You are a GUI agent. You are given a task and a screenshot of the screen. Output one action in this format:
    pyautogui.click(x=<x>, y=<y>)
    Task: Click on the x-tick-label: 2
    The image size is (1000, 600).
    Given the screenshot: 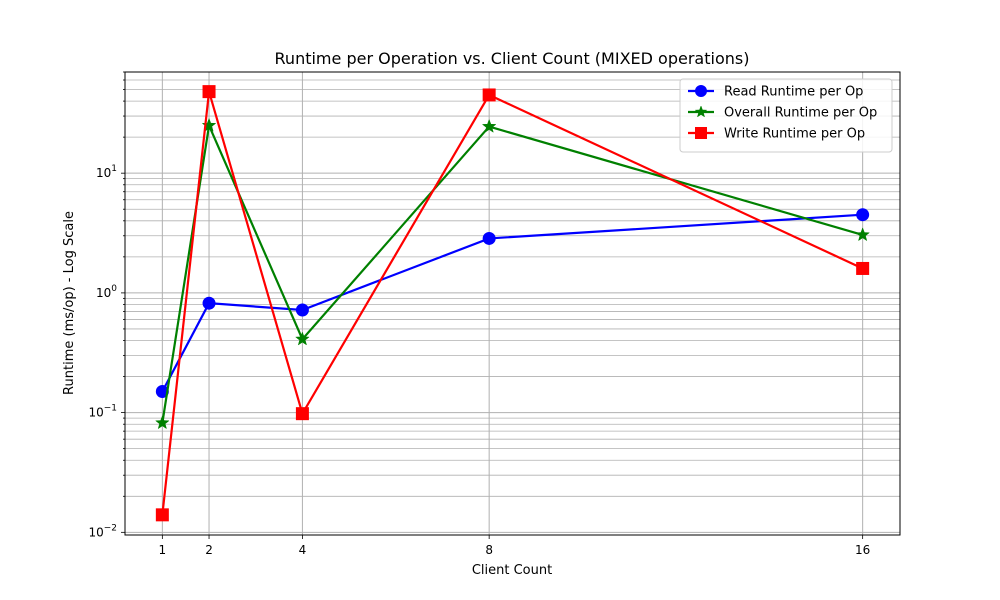 What is the action you would take?
    pyautogui.click(x=209, y=550)
    